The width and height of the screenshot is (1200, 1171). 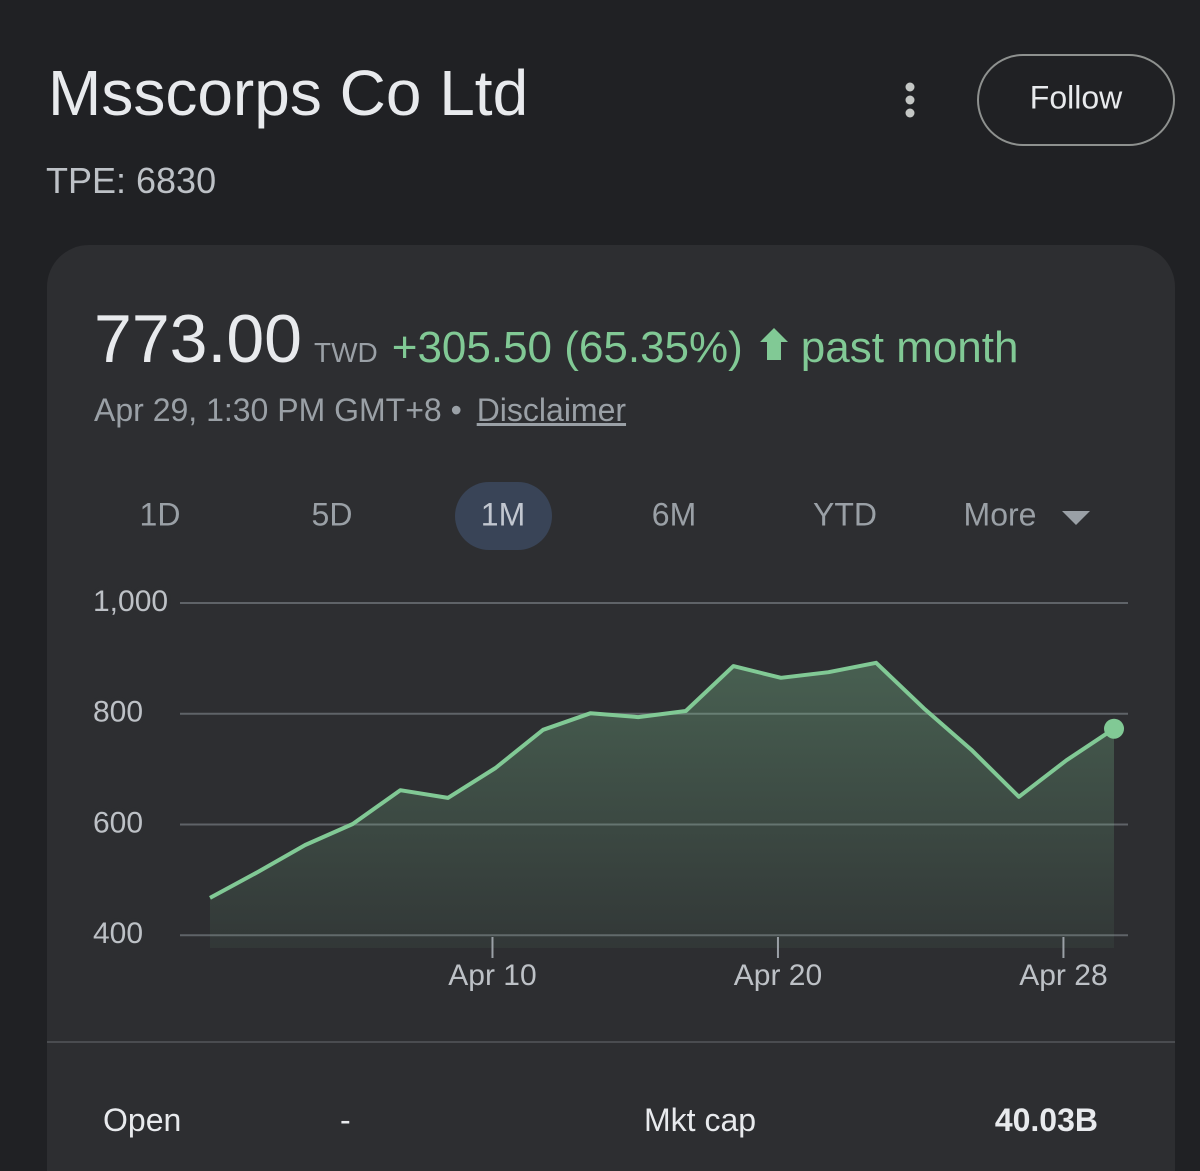 What do you see at coordinates (909, 347) in the screenshot?
I see `period: past month` at bounding box center [909, 347].